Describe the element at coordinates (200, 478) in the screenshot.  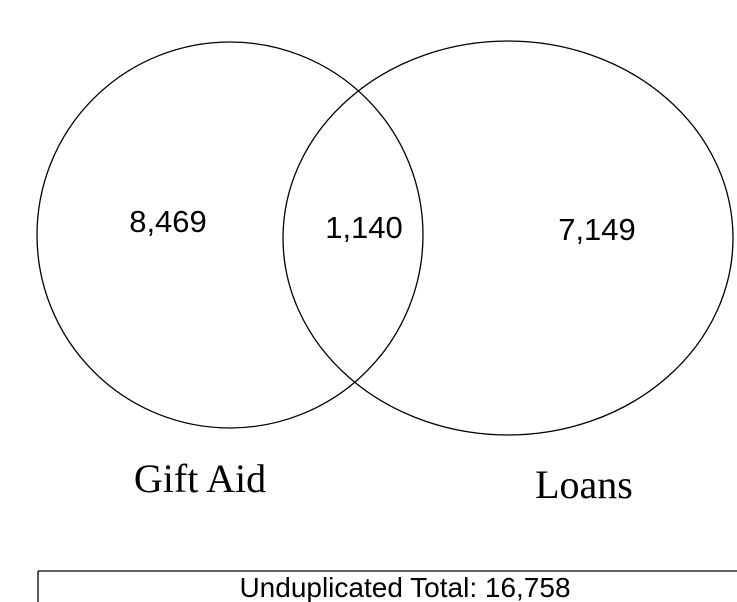
I see `gift-aid-label: Gift Aid` at that location.